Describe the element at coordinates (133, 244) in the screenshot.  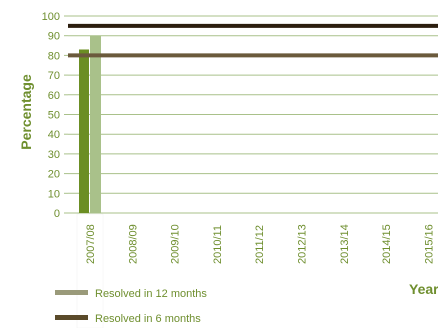
I see `x-tick-label: 2008/09` at that location.